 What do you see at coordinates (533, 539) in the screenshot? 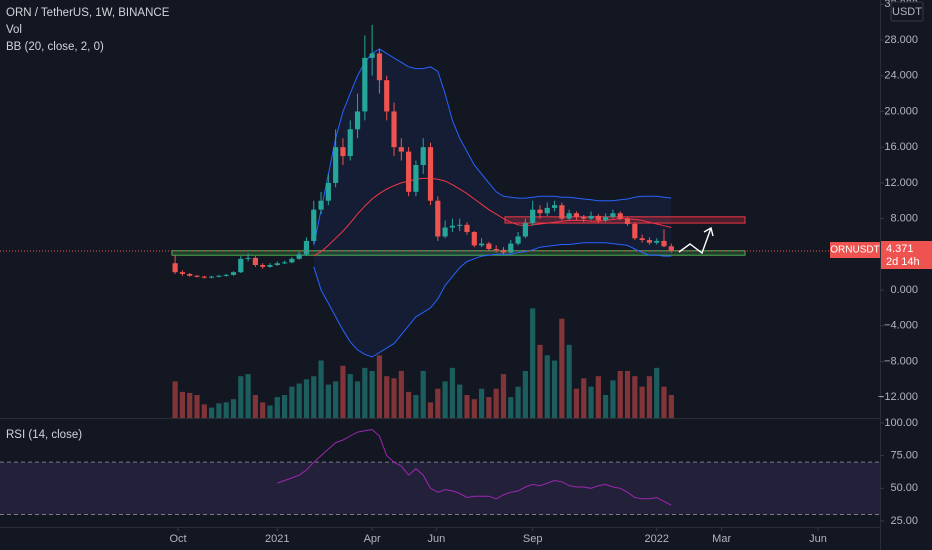
I see `x-tick-label: Sep` at bounding box center [533, 539].